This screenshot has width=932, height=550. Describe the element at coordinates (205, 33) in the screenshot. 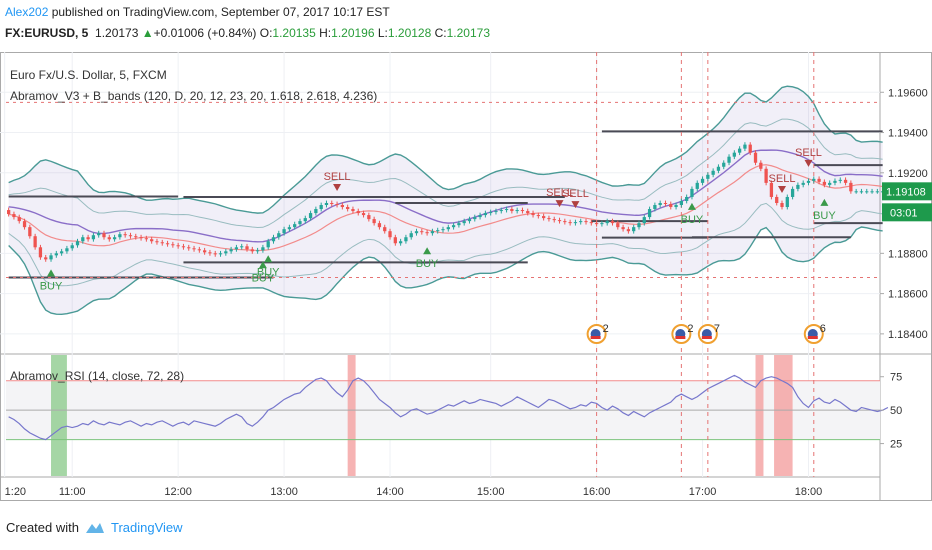

I see `price-change: +0.01006 (+0.84%)` at that location.